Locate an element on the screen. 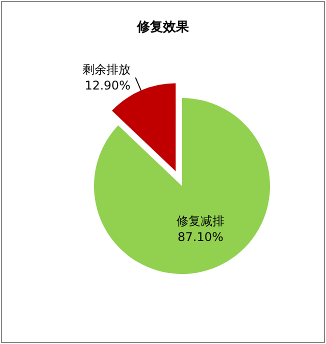 The width and height of the screenshot is (326, 344). slice-label: 修复减排 is located at coordinates (200, 221).